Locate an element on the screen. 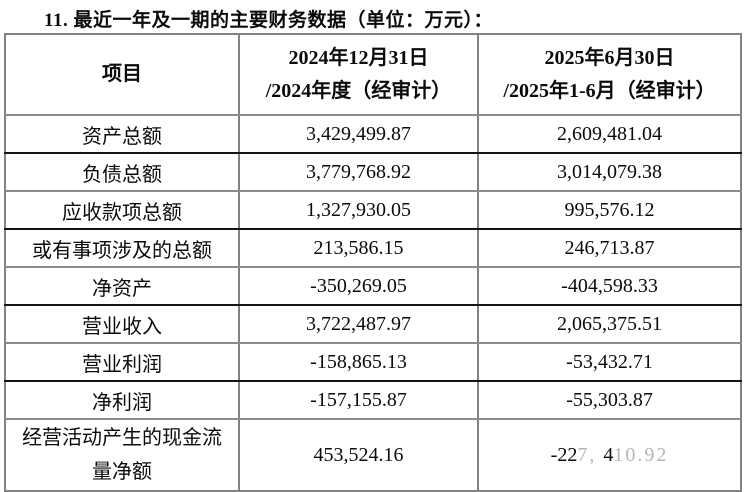 Image resolution: width=745 pixels, height=492 pixels. table-row: 应收款项总额 1,327,930.05 995,576.12 is located at coordinates (373, 210).